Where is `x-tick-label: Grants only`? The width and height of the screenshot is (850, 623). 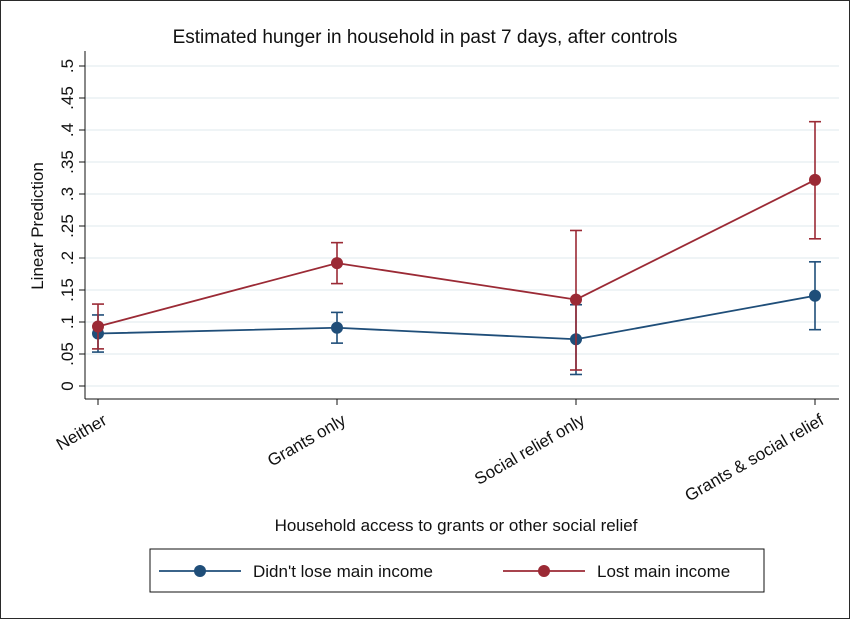 x-tick-label: Grants only is located at coordinates (306, 440).